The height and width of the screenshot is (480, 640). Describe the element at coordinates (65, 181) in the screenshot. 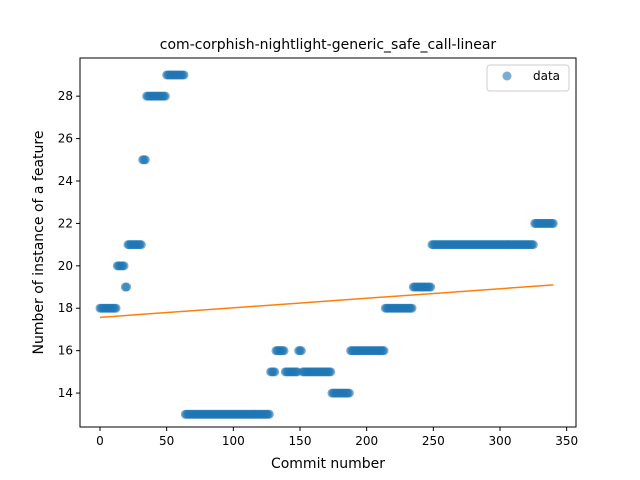

I see `y-tick-label: 24` at that location.